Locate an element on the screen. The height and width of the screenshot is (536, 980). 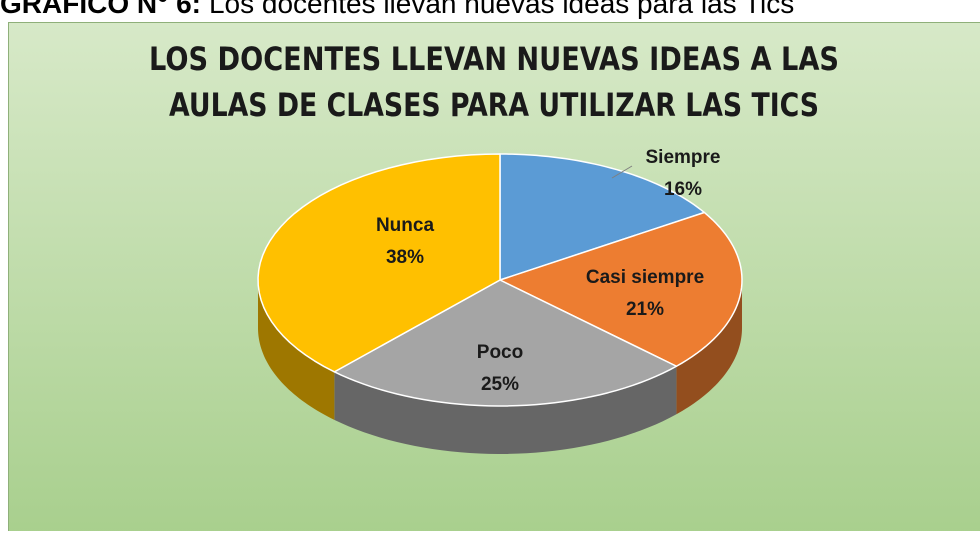
chart-title: AULAS DE CLASES PARA UTILIZAR LAS TICS is located at coordinates (494, 105).